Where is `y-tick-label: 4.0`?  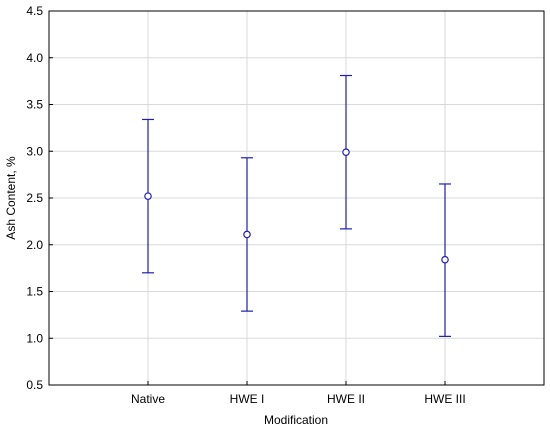 y-tick-label: 4.0 is located at coordinates (34, 58).